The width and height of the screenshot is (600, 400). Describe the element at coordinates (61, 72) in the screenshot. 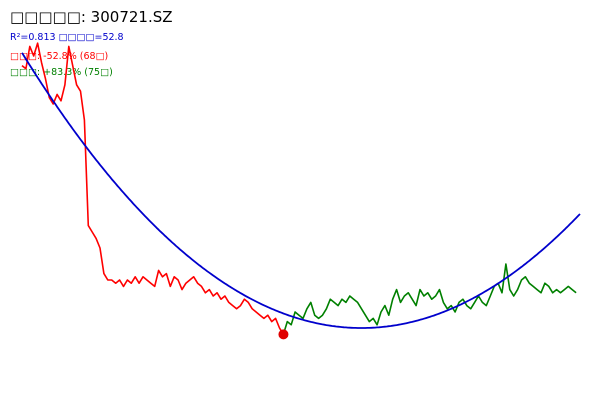

I see `annotation-recovery: □□□: +83.3% (75□)` at that location.